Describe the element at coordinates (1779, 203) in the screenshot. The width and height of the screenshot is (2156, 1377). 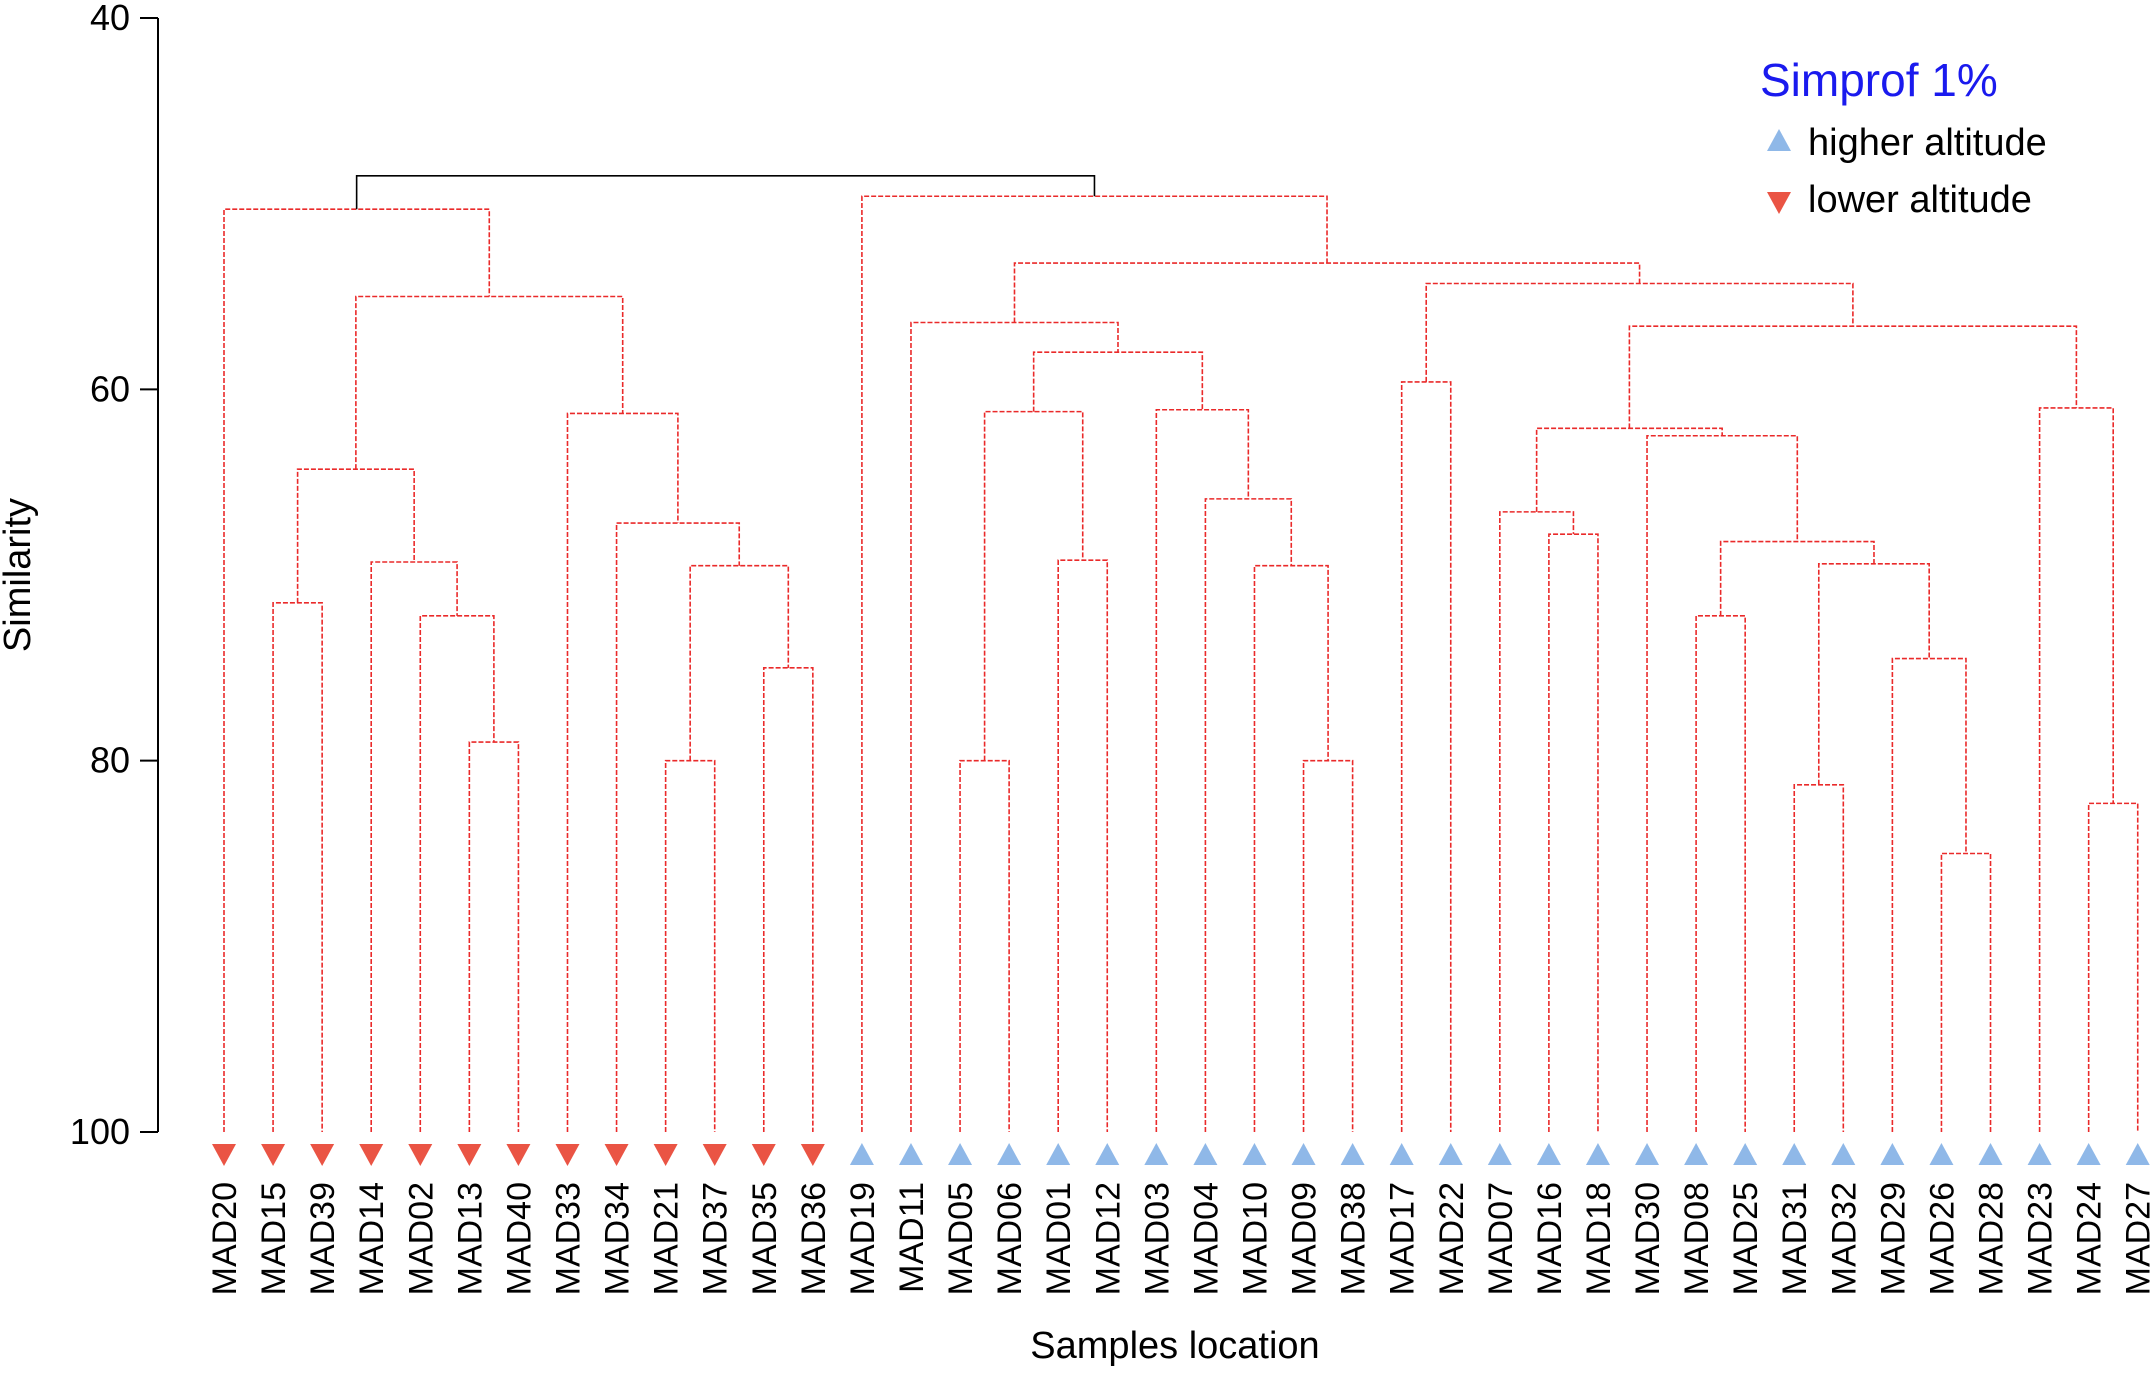
I see `legend-lower-marker` at that location.